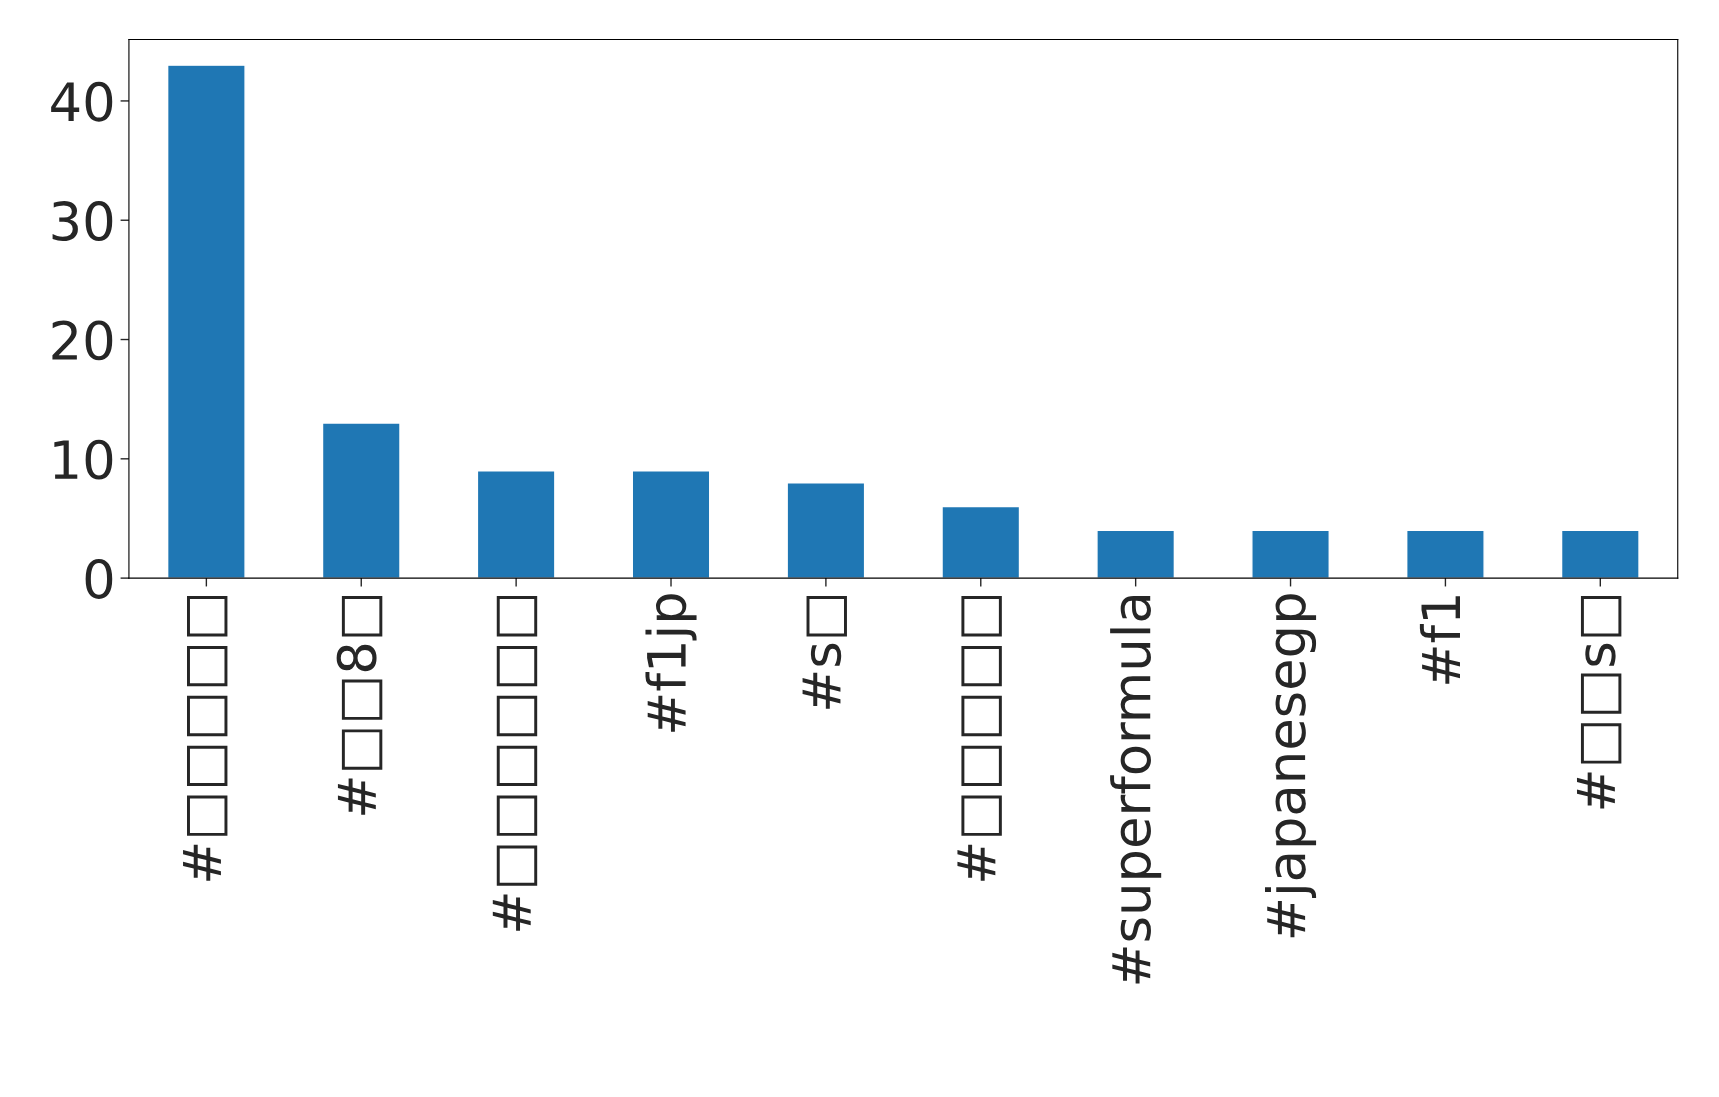  I want to click on x-tick-label: #s□, so click(824, 652).